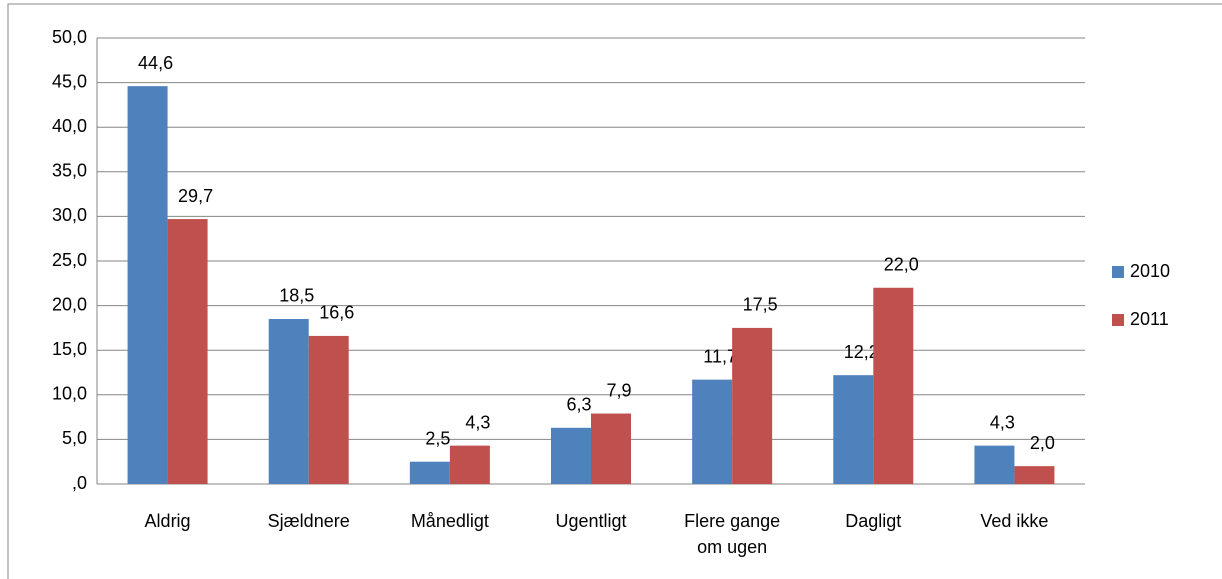  Describe the element at coordinates (69, 126) in the screenshot. I see `y-tick-label: 40,0` at that location.